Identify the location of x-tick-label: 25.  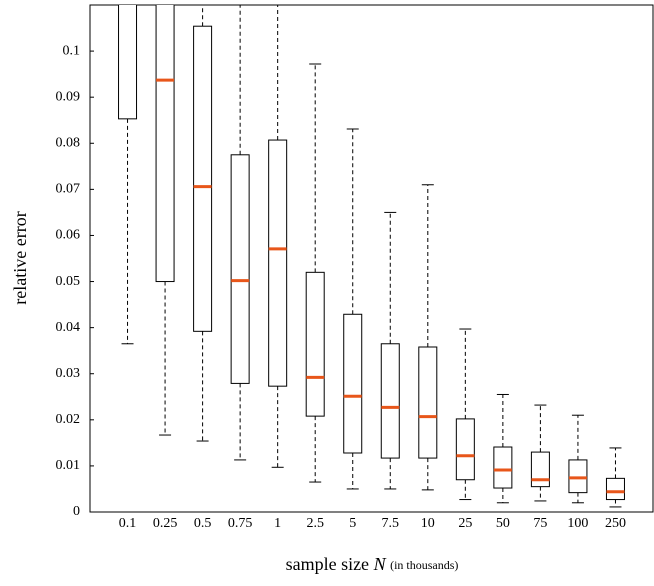
(465, 523).